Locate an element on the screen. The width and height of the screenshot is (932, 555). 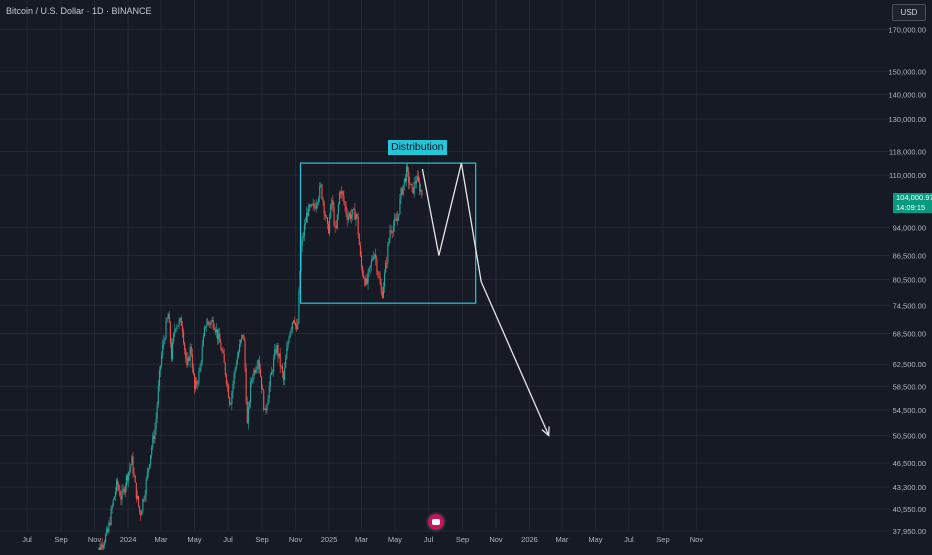
time-tick-label: May is located at coordinates (395, 539).